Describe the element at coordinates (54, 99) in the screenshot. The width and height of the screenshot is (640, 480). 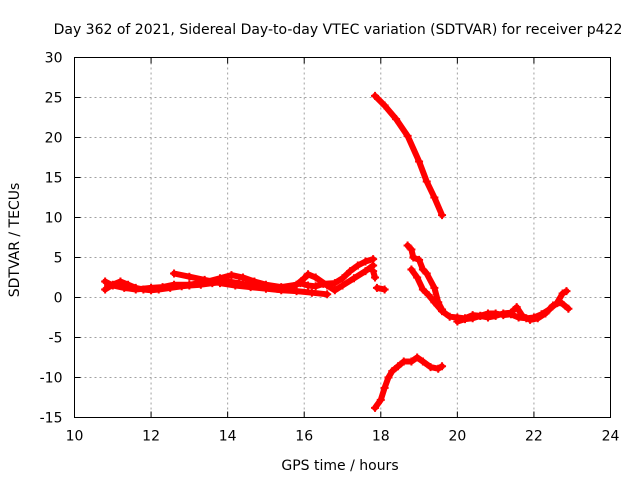
I see `y-tick-label: 25` at that location.